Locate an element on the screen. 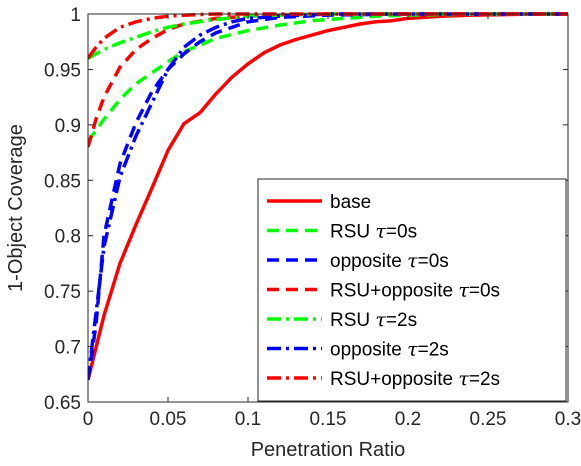 This screenshot has height=466, width=581. x-axis-label: Penetration Ratio is located at coordinates (328, 450).